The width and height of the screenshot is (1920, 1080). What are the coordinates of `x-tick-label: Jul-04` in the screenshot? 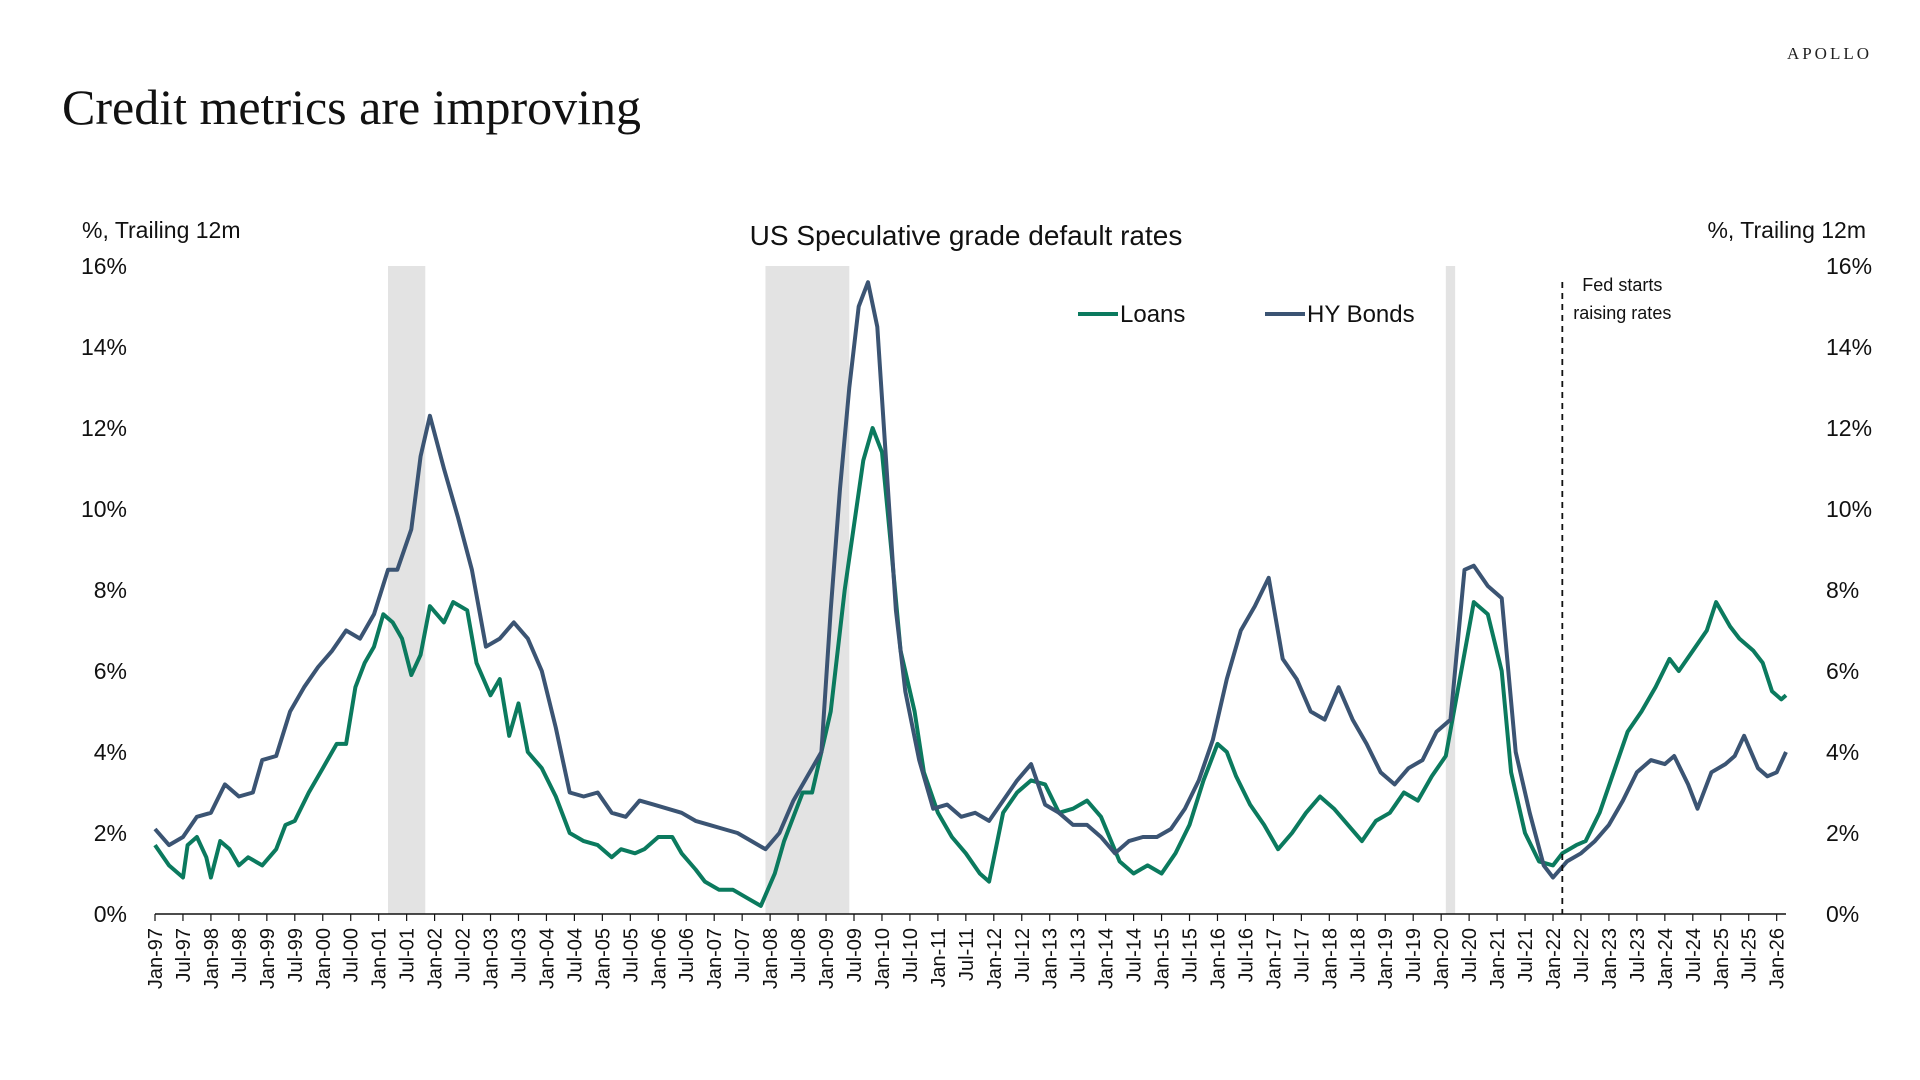 It's located at (575, 955).